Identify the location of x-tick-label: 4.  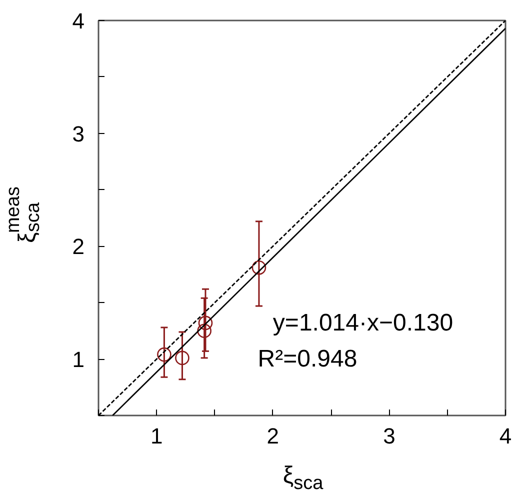
(505, 436).